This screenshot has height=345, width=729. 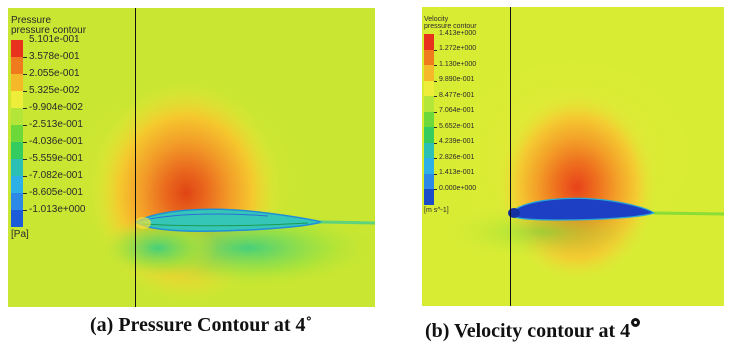 I want to click on legend-label: -7.082e-001, so click(x=56, y=175).